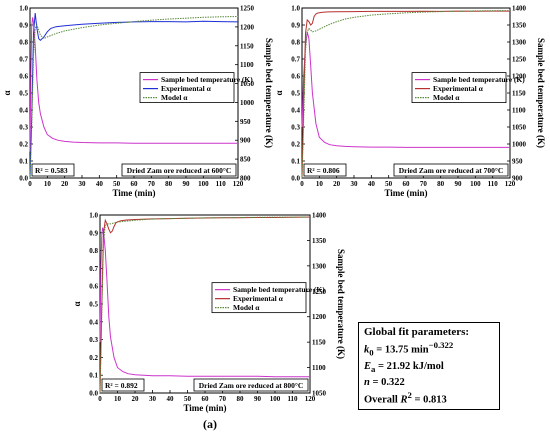 The height and width of the screenshot is (436, 550). Describe the element at coordinates (319, 266) in the screenshot. I see `y2-tick-label: 1300` at that location.